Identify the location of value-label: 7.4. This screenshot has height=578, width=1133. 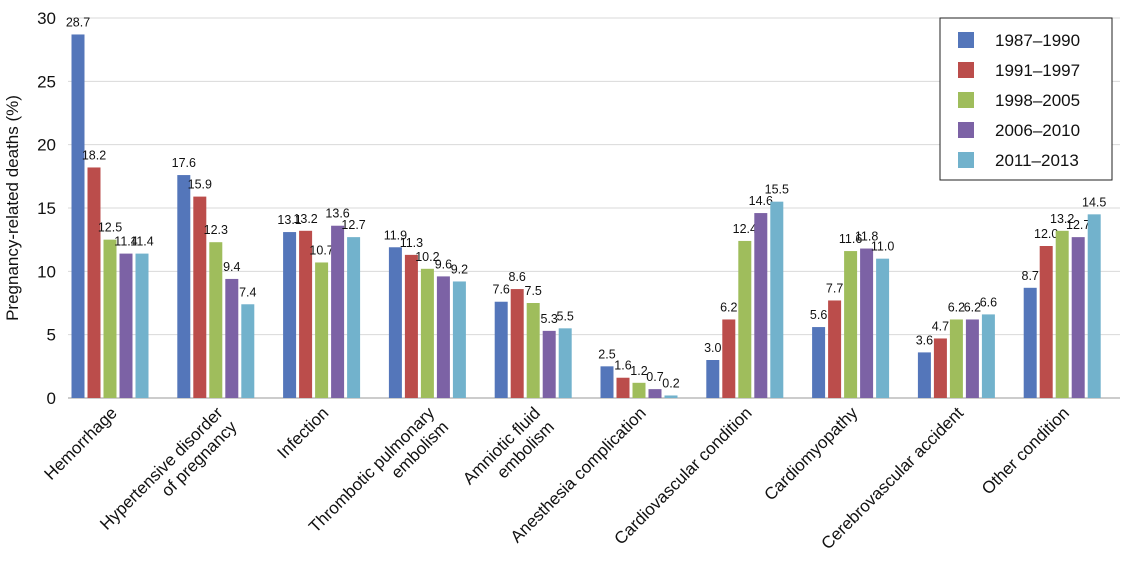
(247, 292).